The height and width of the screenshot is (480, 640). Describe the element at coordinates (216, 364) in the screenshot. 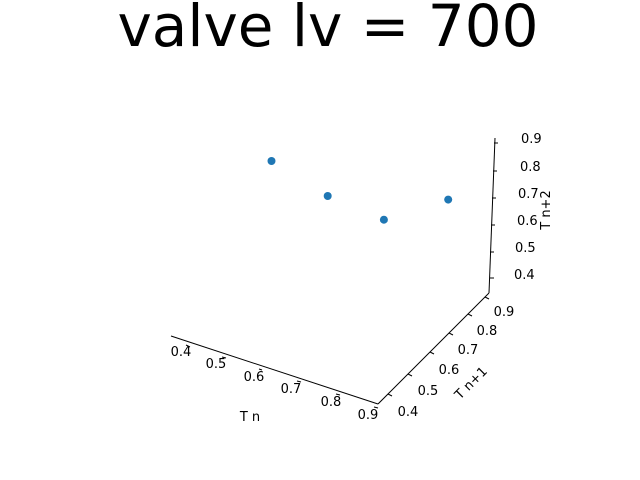

I see `x-tick-label: 0.5` at that location.